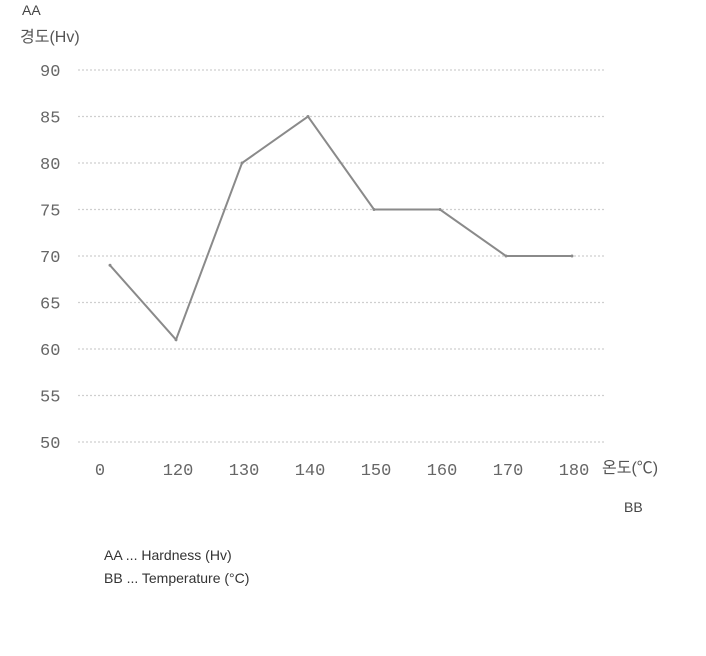 The height and width of the screenshot is (656, 706). What do you see at coordinates (31, 10) in the screenshot?
I see `y-axis-code: AA` at bounding box center [31, 10].